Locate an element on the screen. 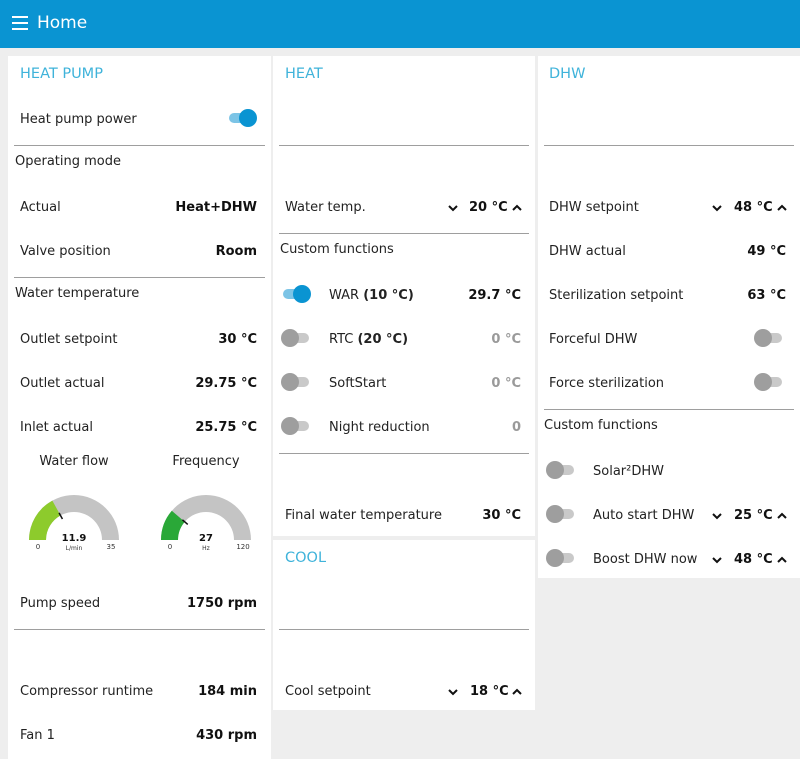 The width and height of the screenshot is (800, 759). frequency-title: Frequency is located at coordinates (206, 461).